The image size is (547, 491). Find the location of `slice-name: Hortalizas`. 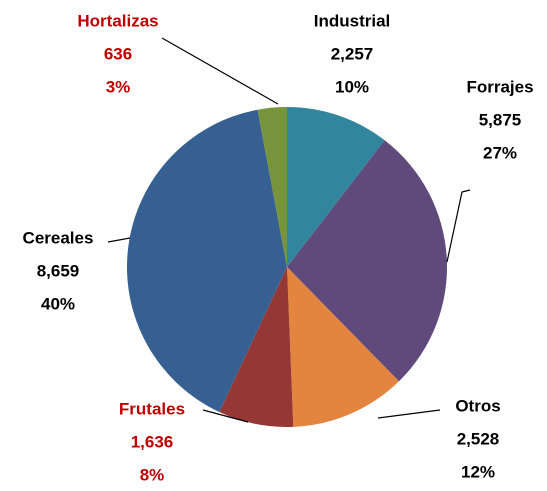

slice-name: Hortalizas is located at coordinates (117, 20).